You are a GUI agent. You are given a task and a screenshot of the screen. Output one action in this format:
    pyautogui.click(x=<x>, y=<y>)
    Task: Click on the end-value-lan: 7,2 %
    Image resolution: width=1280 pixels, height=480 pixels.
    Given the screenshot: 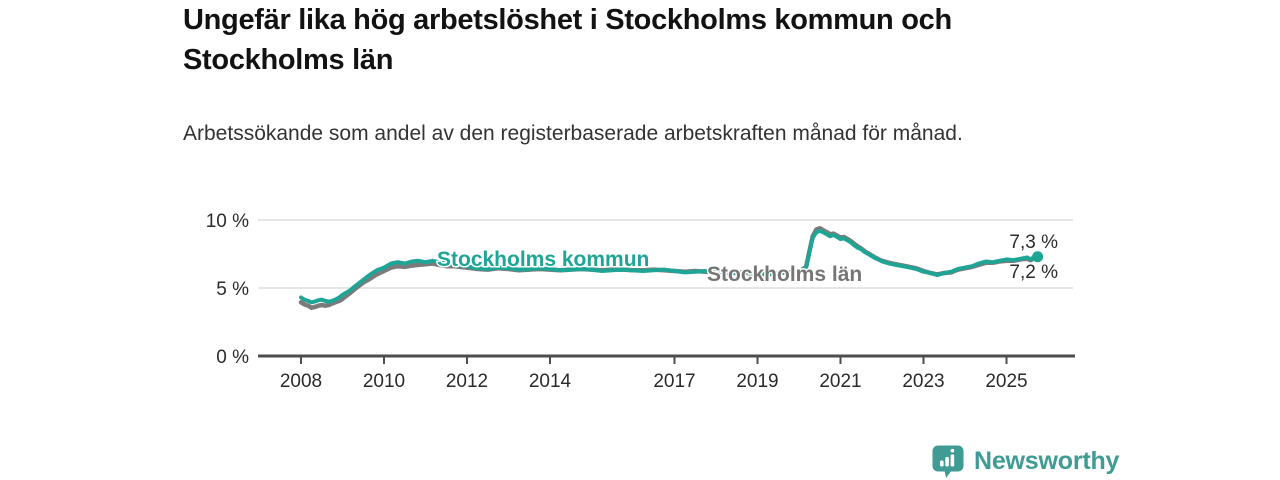 What is the action you would take?
    pyautogui.click(x=1033, y=272)
    